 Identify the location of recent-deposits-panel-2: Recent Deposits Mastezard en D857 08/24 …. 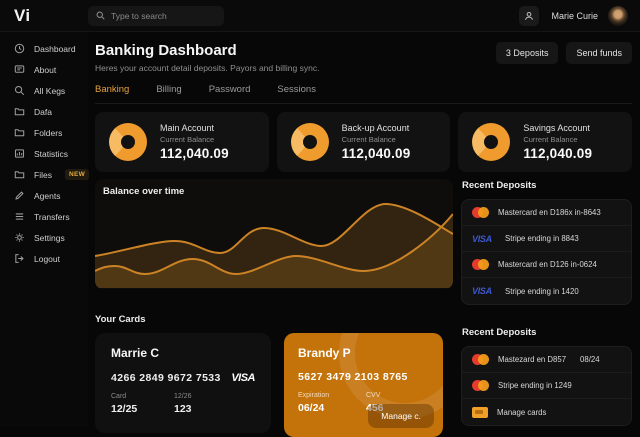
(546, 375).